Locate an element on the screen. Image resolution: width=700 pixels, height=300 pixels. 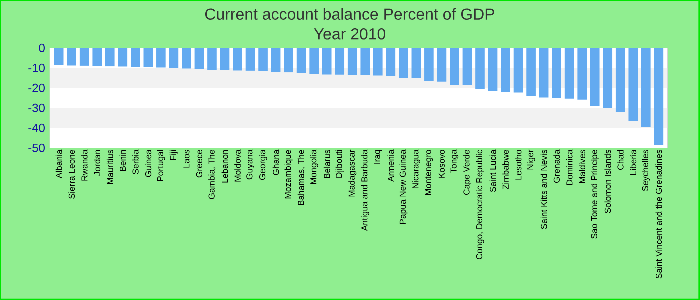
x-tick-label: Belarus is located at coordinates (327, 164).